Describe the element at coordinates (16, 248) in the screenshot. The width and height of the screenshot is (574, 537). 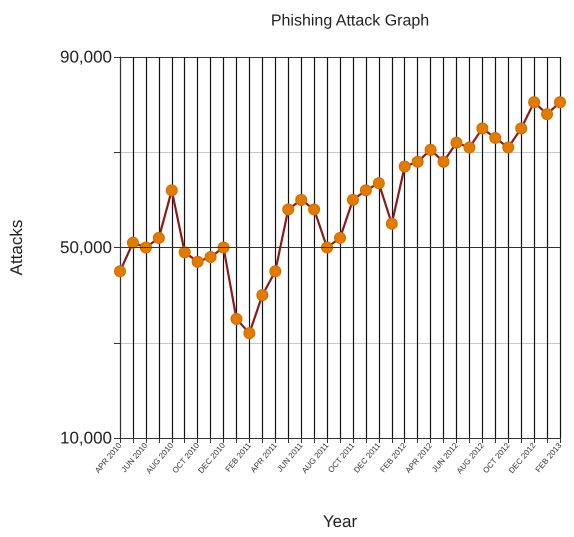
I see `y-axis-title: Attacks` at that location.